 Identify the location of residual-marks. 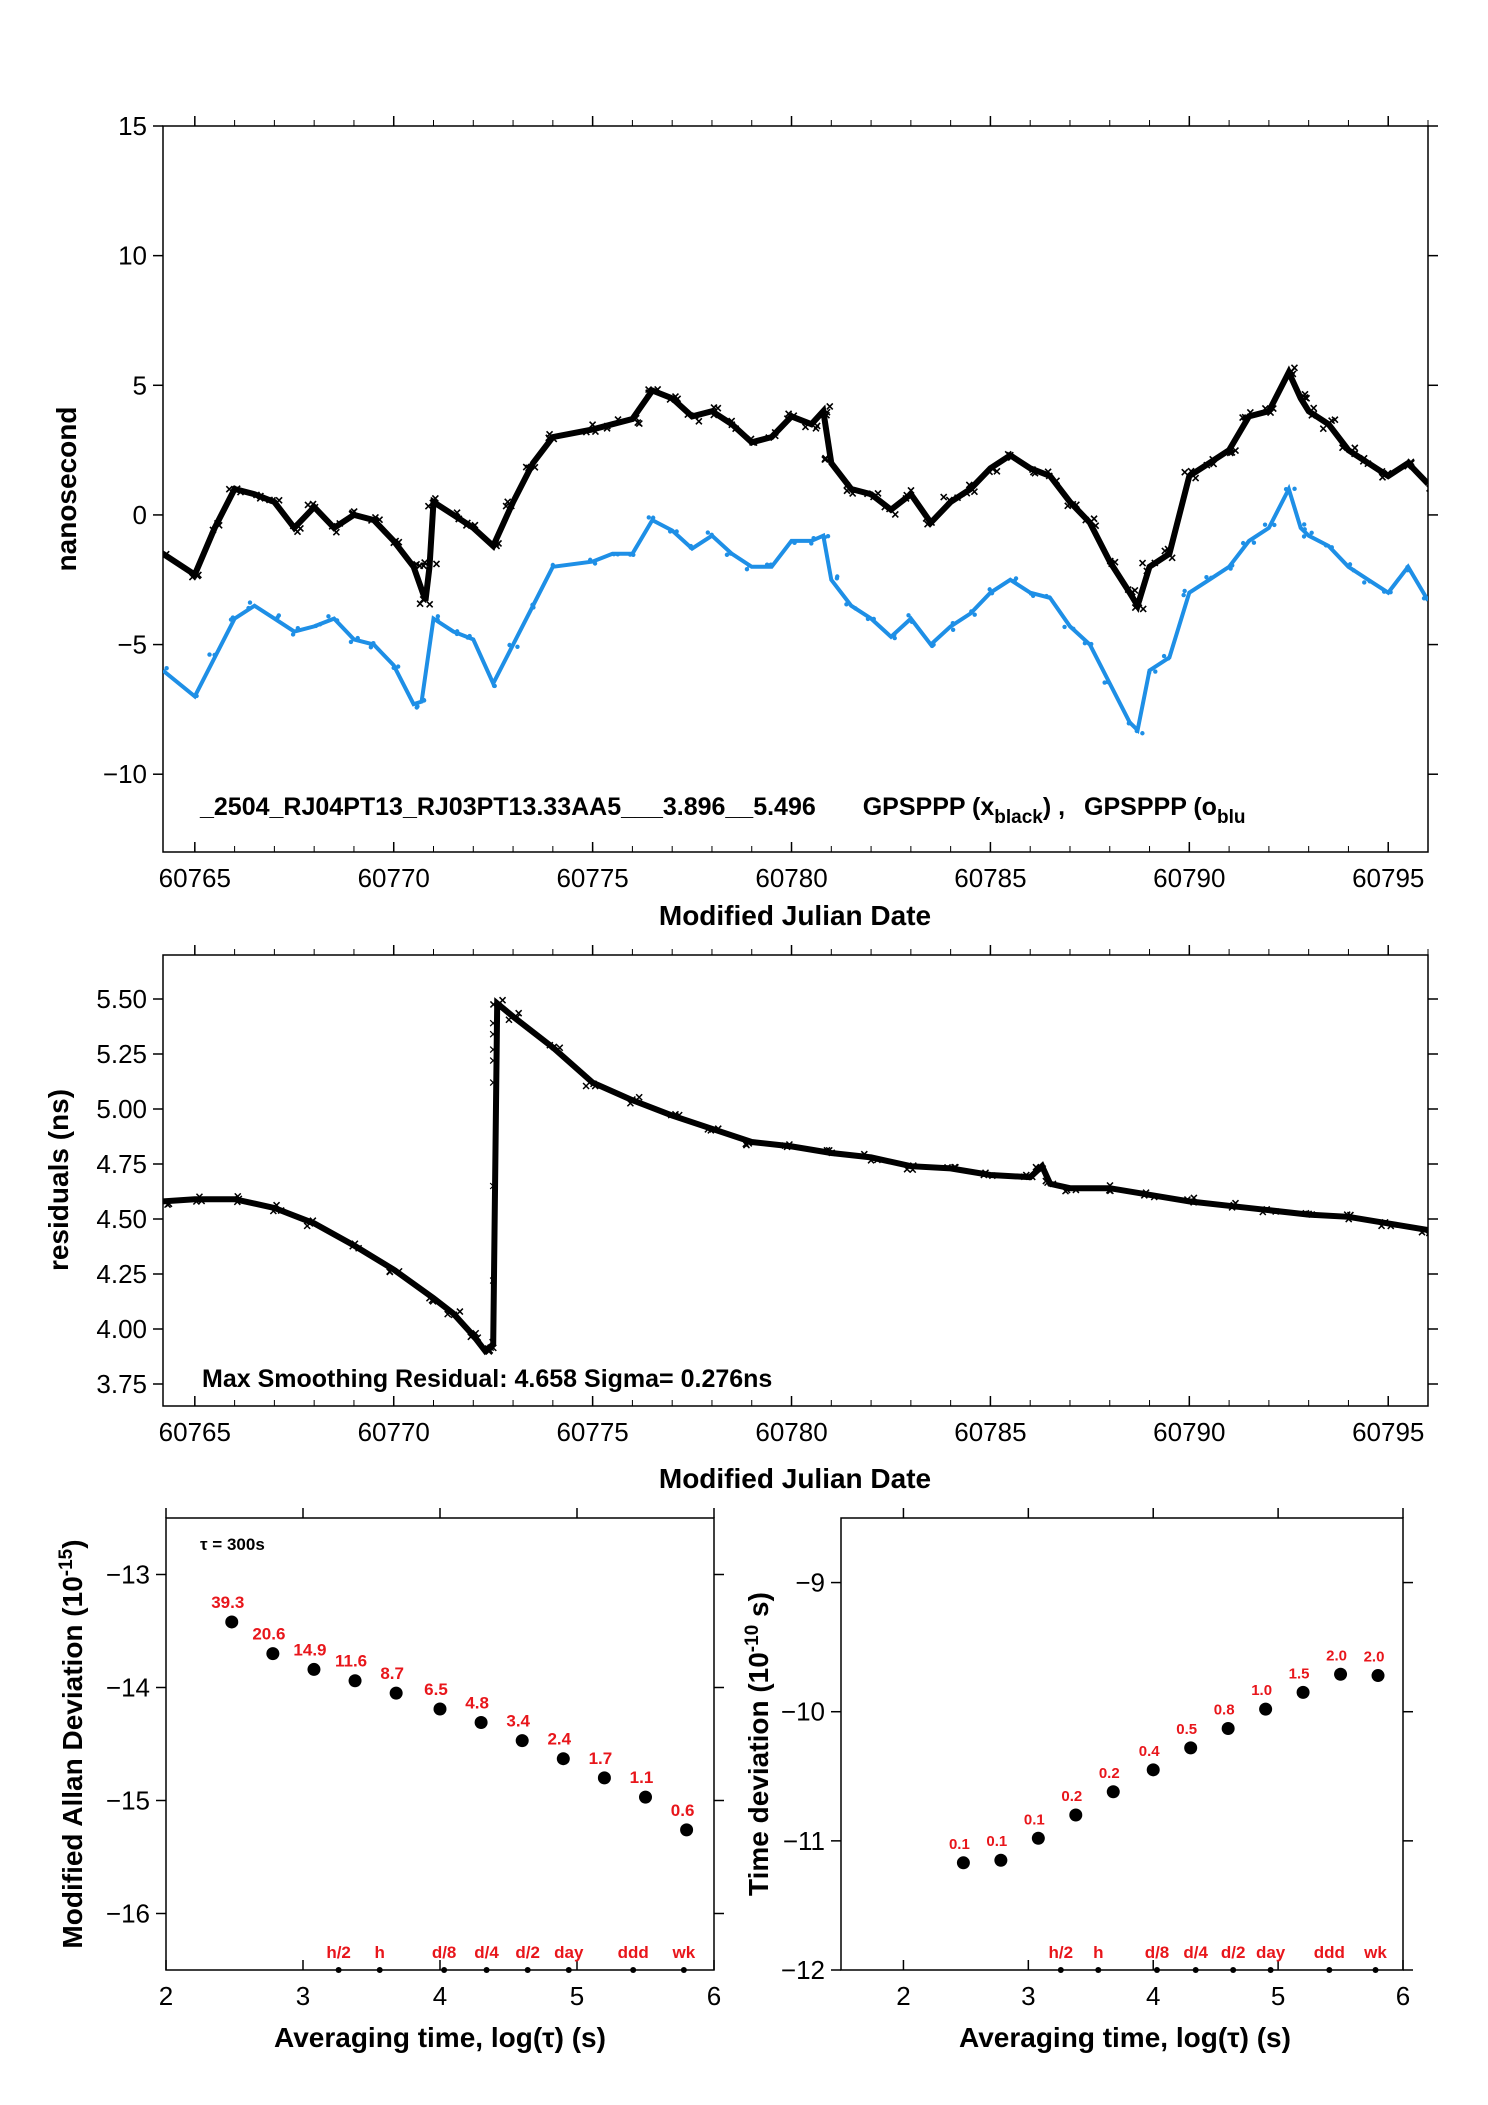
(795, 1175).